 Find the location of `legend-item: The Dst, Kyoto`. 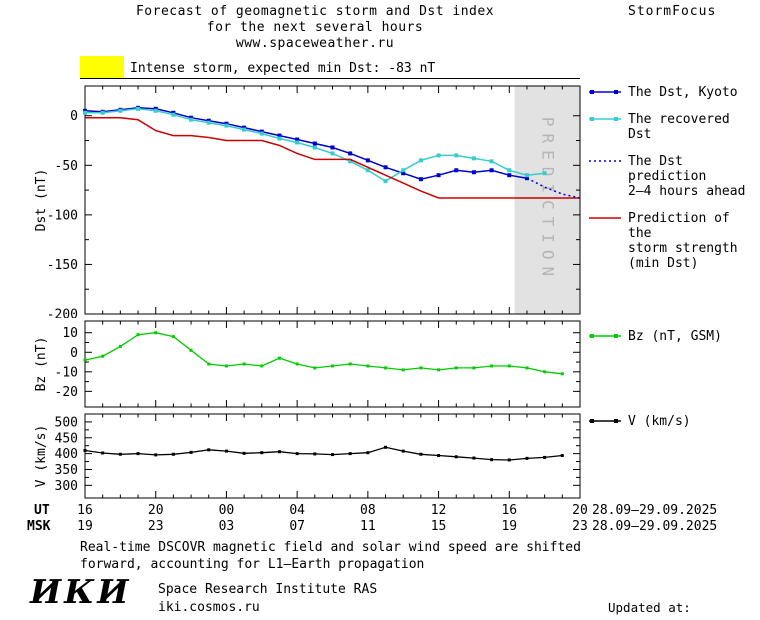

legend-item: The Dst, Kyoto is located at coordinates (674, 92).